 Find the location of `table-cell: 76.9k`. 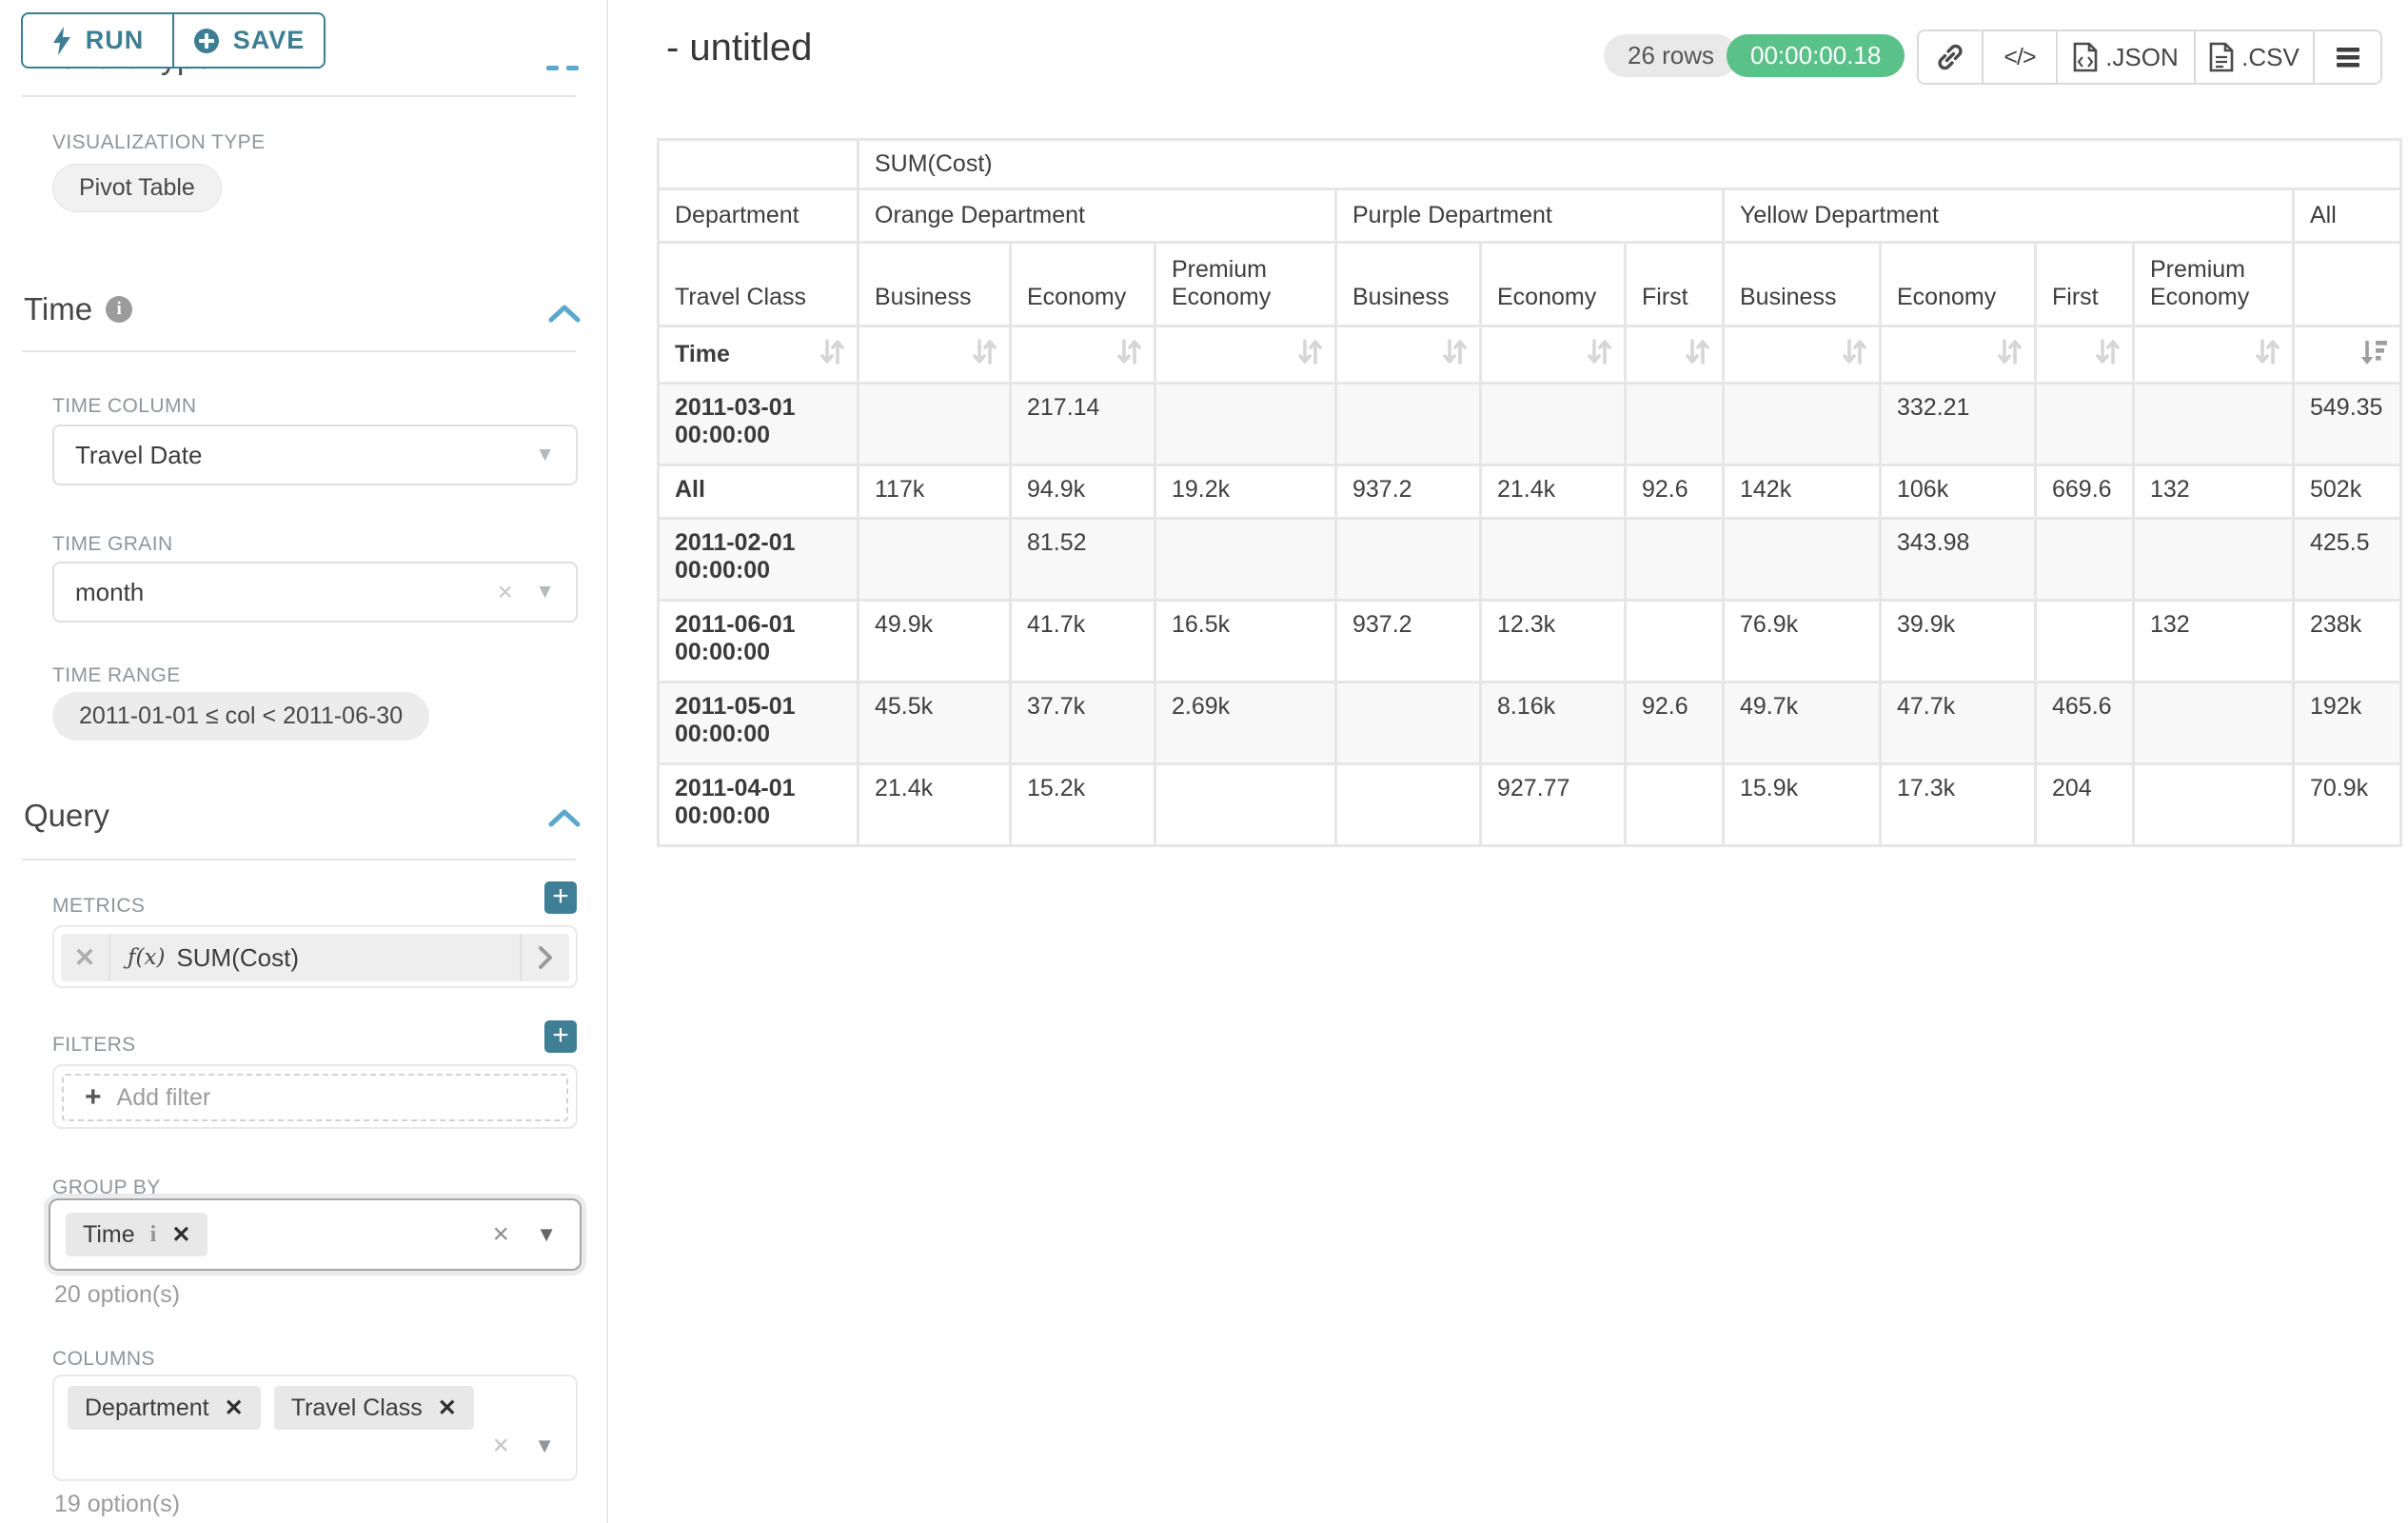

table-cell: 76.9k is located at coordinates (1802, 641).